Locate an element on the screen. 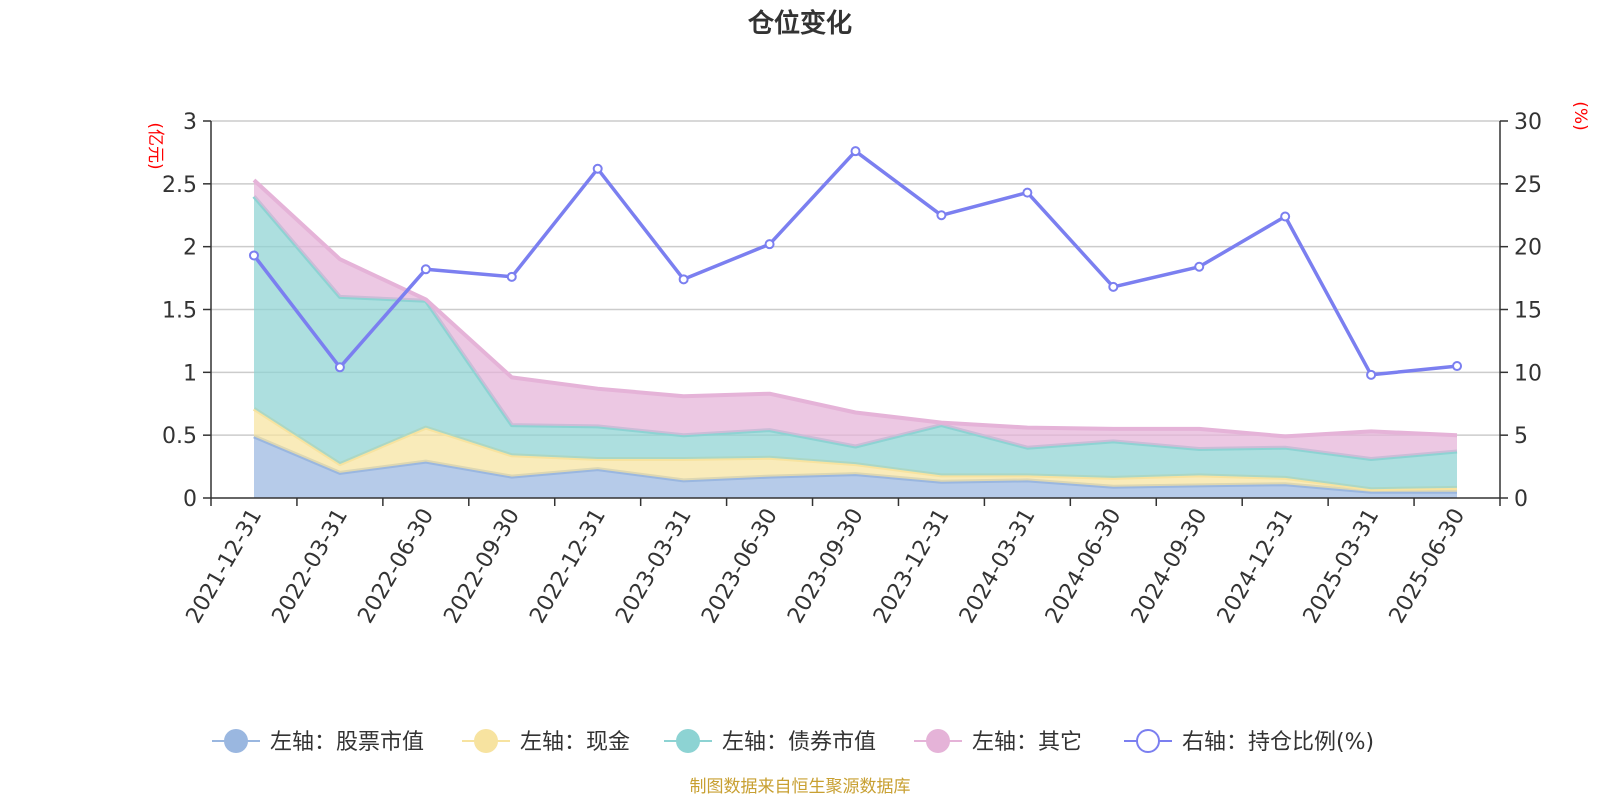  x-axis-tick-label: 2024-12-31 is located at coordinates (1256, 566).